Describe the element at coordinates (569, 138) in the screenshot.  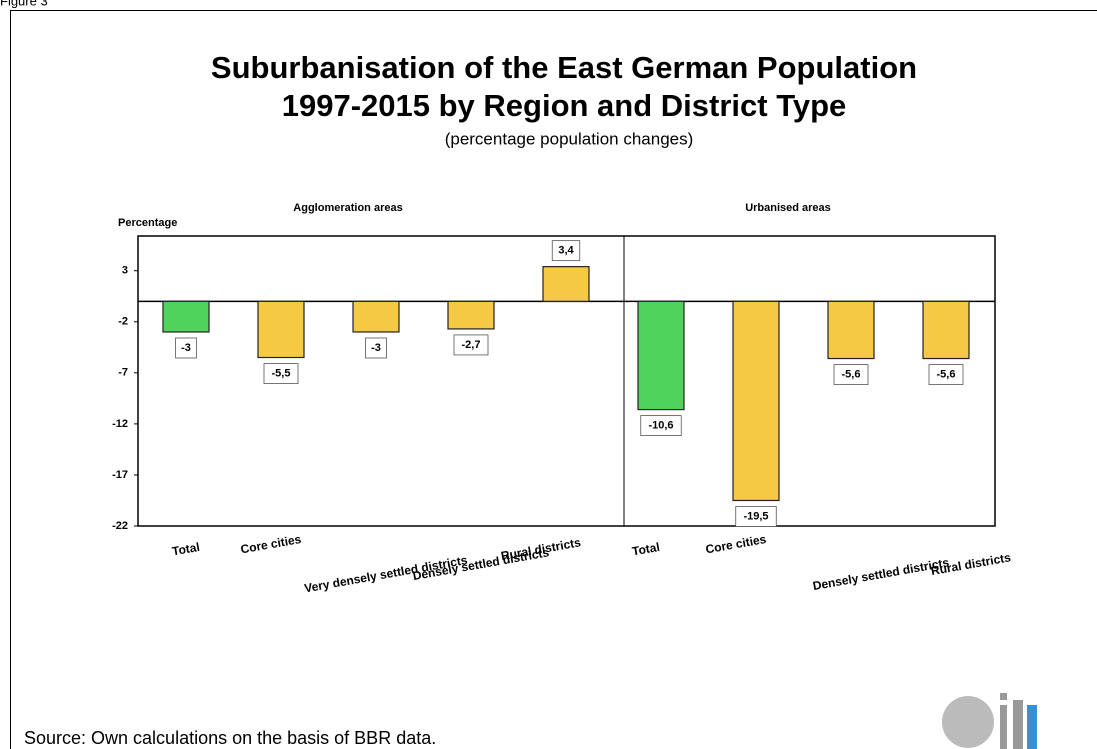
I see `chart-subtitle: (percentage population changes)` at that location.